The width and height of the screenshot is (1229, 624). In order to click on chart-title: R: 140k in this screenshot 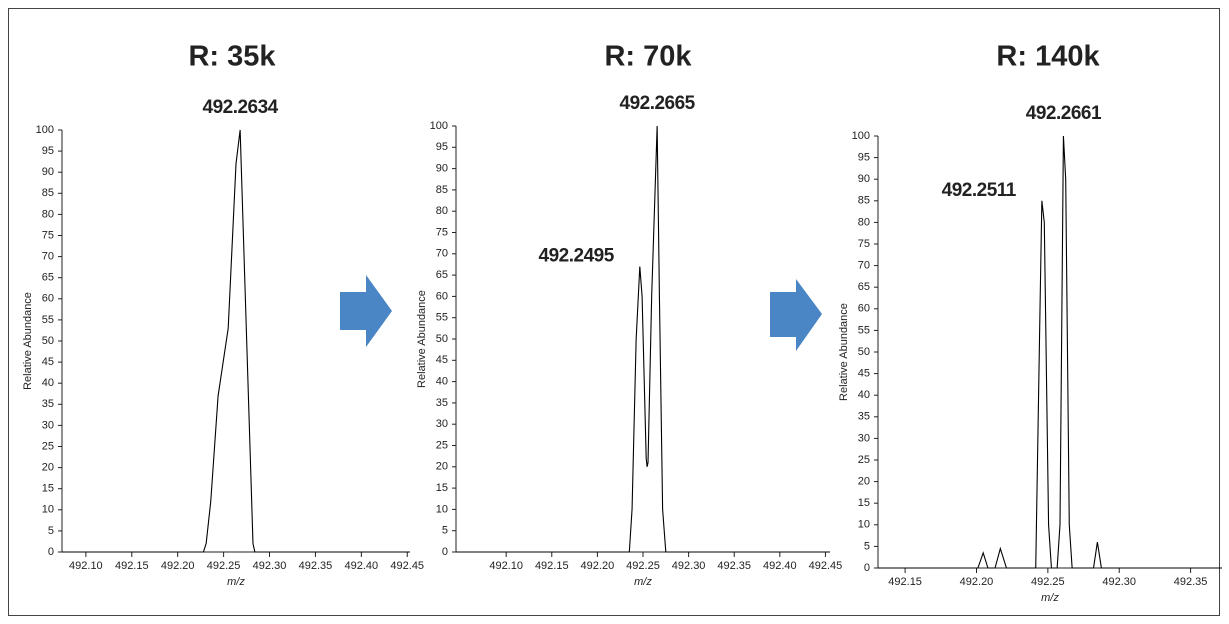, I will do `click(1048, 57)`.